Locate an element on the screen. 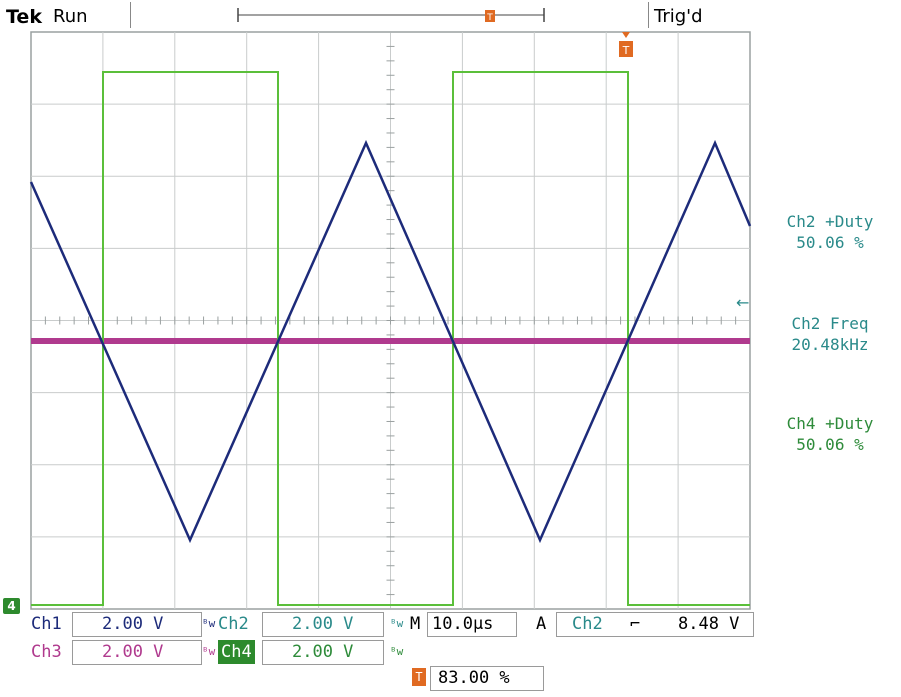 Image resolution: width=901 pixels, height=697 pixels. measurement-value: 20.48kHz is located at coordinates (830, 344).